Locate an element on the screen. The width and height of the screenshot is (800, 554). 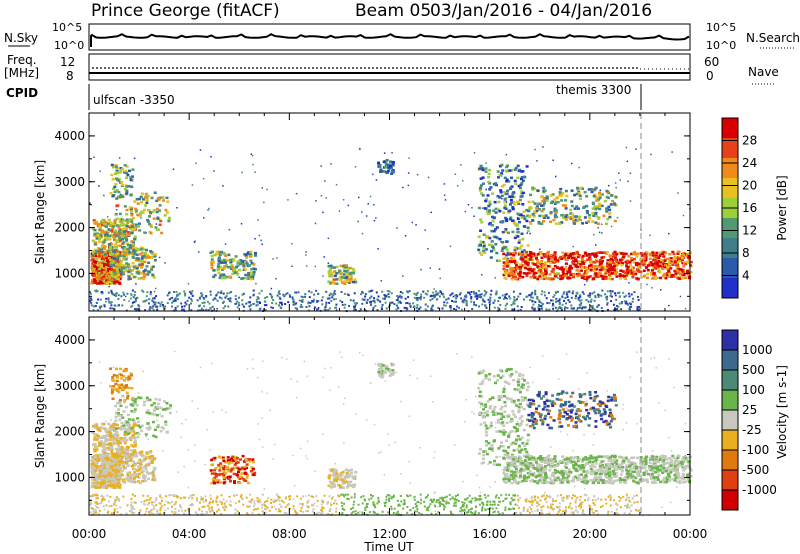
power-colorbar-segment is located at coordinates (730, 288).